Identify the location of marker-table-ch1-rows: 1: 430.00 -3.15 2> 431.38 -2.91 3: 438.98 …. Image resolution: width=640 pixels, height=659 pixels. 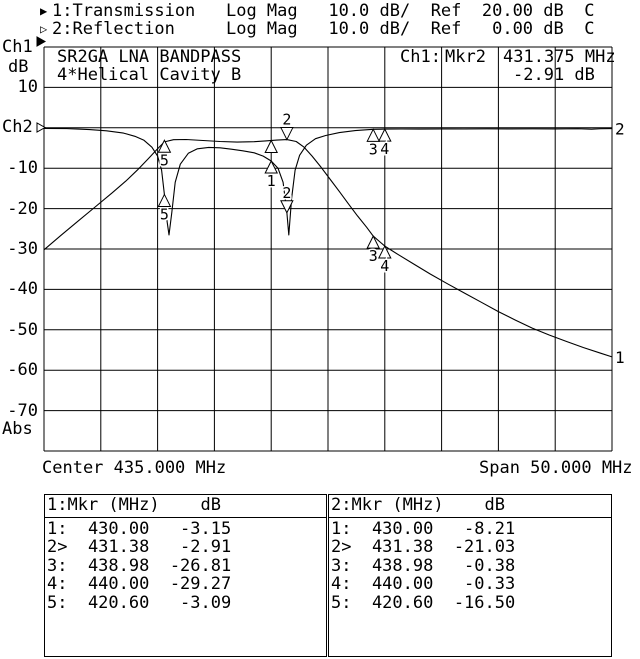
(185, 565).